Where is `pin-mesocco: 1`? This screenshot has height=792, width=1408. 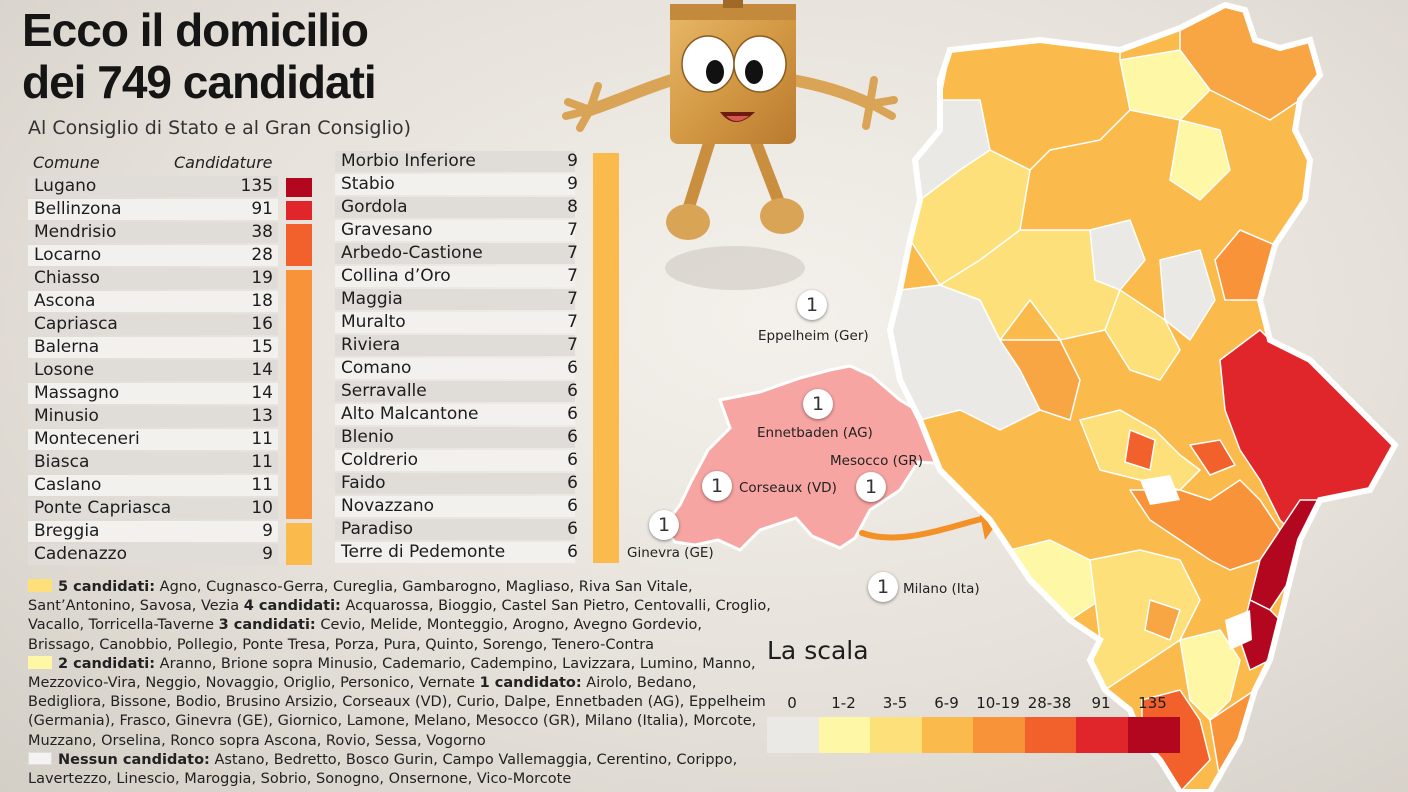 pin-mesocco: 1 is located at coordinates (871, 487).